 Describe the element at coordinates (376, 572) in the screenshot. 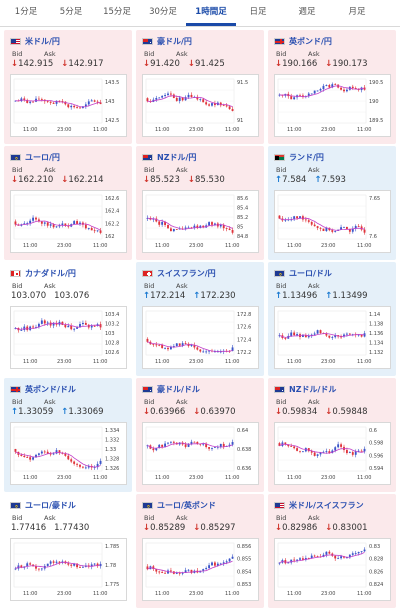

I see `y-tick-label: 0.826` at that location.